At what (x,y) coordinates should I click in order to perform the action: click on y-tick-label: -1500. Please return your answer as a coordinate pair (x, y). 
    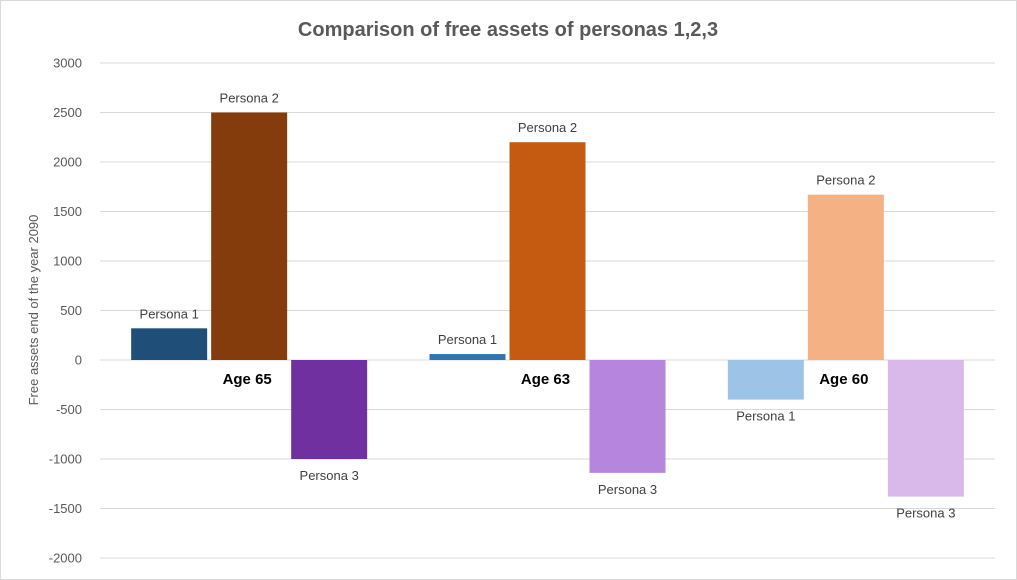
    Looking at the image, I should click on (65, 508).